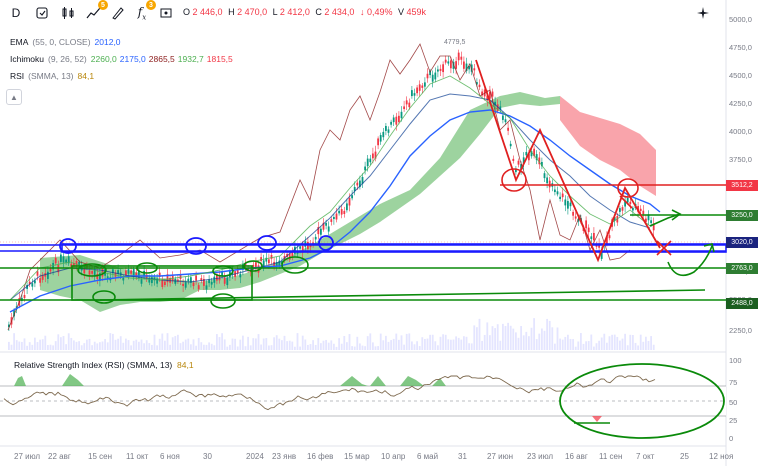 This screenshot has width=758, height=466. Describe the element at coordinates (14, 97) in the screenshot. I see `chevron-up-icon: ▲` at that location.